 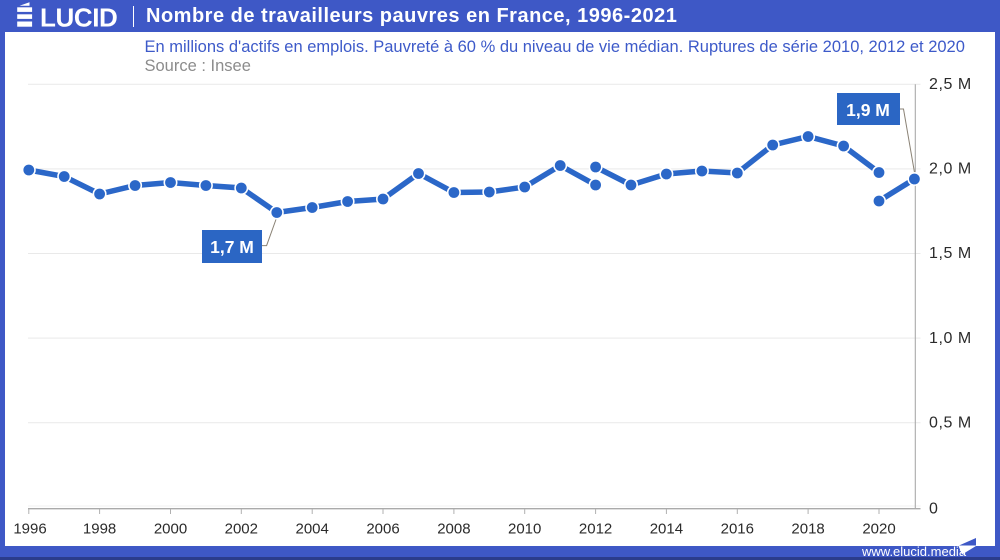 What do you see at coordinates (807, 529) in the screenshot?
I see `svg-text: 2018` at bounding box center [807, 529].